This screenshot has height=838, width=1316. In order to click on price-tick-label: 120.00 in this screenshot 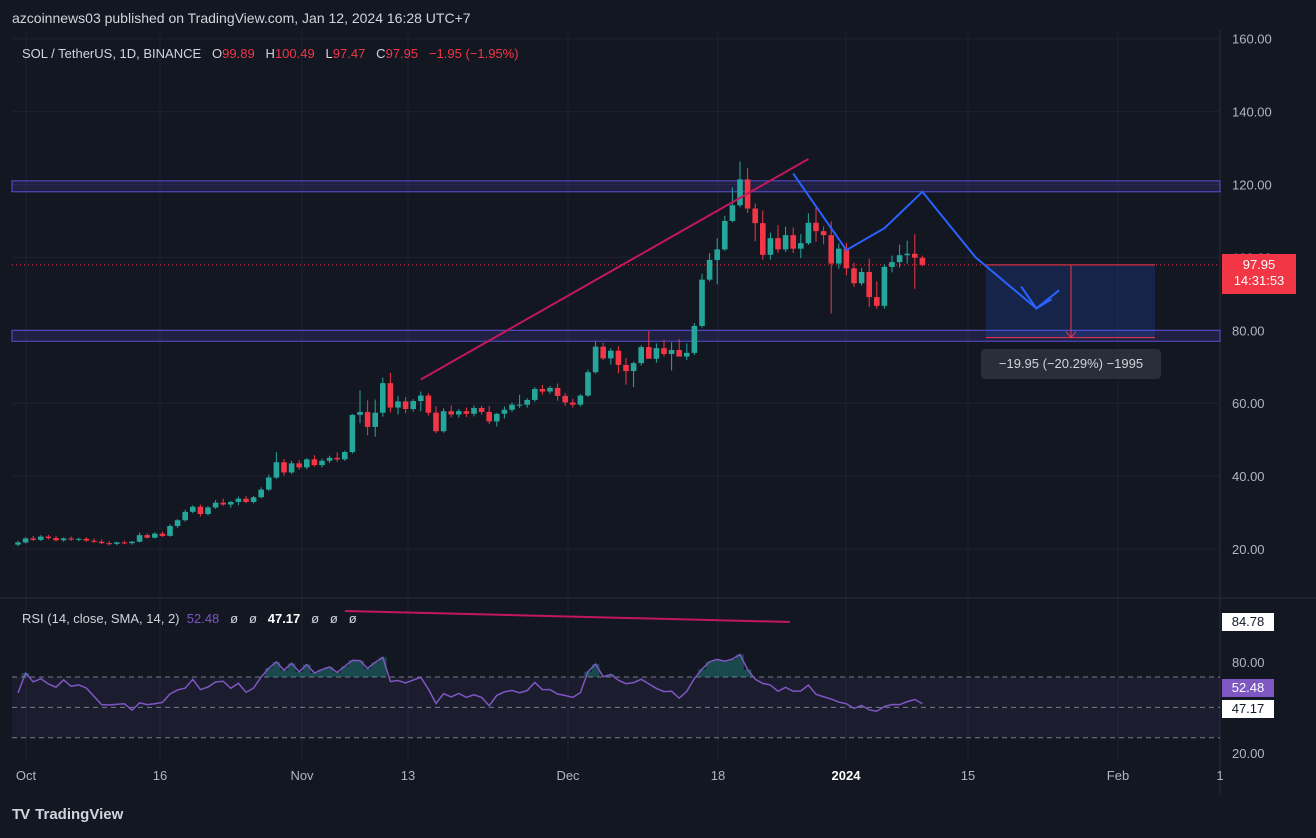, I will do `click(1252, 185)`.